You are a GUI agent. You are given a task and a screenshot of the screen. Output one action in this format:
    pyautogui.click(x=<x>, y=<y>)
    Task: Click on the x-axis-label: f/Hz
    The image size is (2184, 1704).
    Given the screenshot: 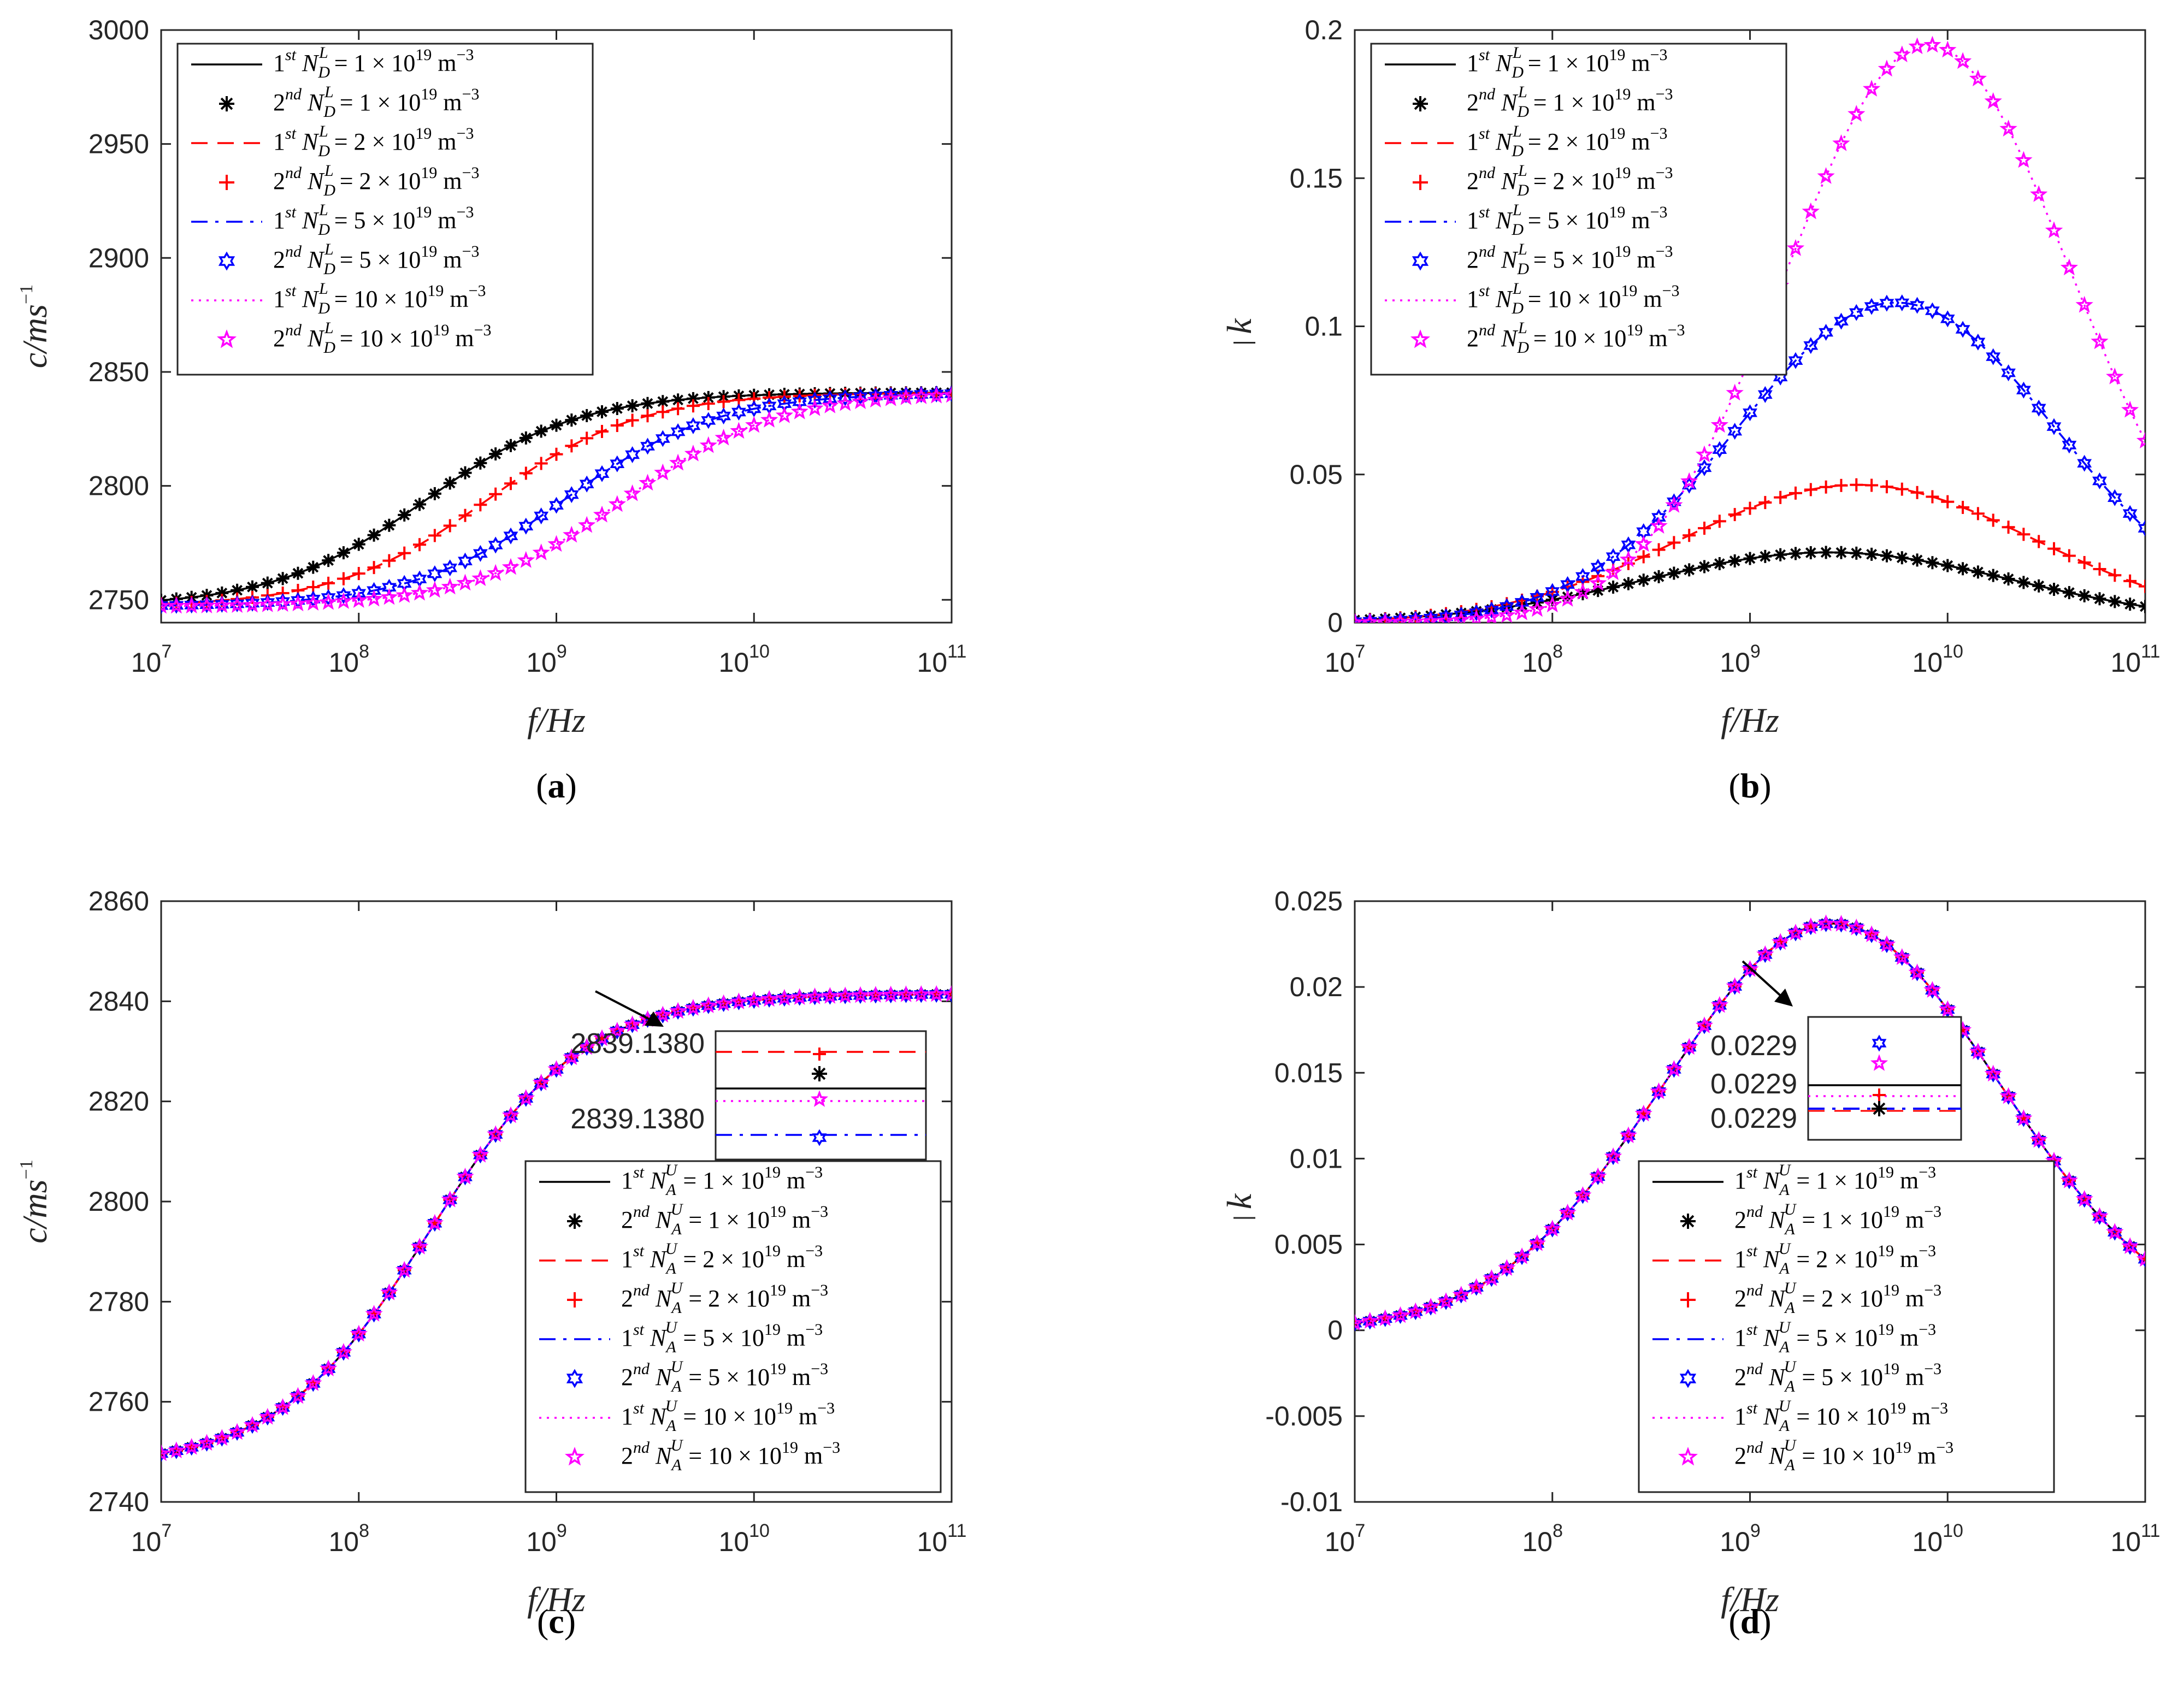 What is the action you would take?
    pyautogui.click(x=556, y=1599)
    